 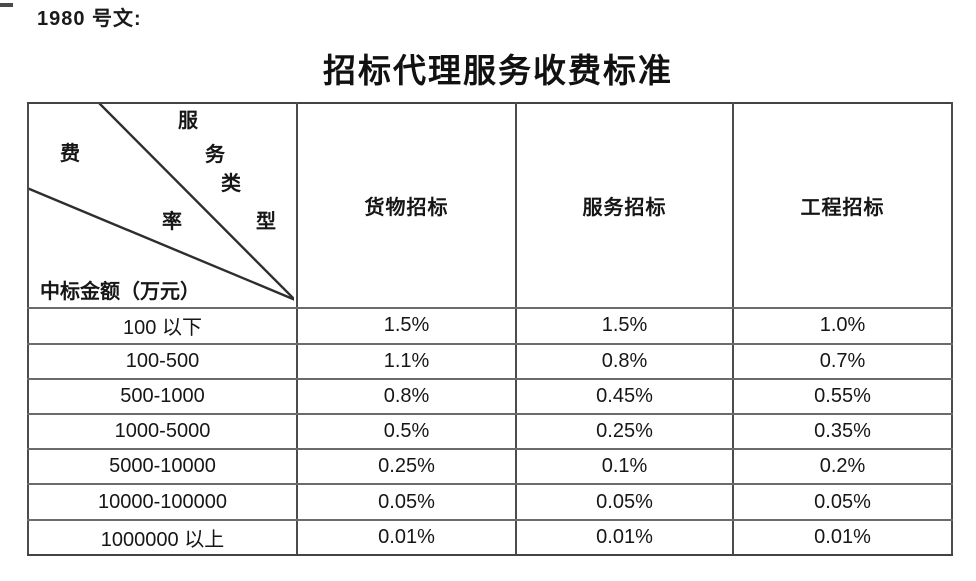 What do you see at coordinates (215, 154) in the screenshot?
I see `corner-char-type-2: 务` at bounding box center [215, 154].